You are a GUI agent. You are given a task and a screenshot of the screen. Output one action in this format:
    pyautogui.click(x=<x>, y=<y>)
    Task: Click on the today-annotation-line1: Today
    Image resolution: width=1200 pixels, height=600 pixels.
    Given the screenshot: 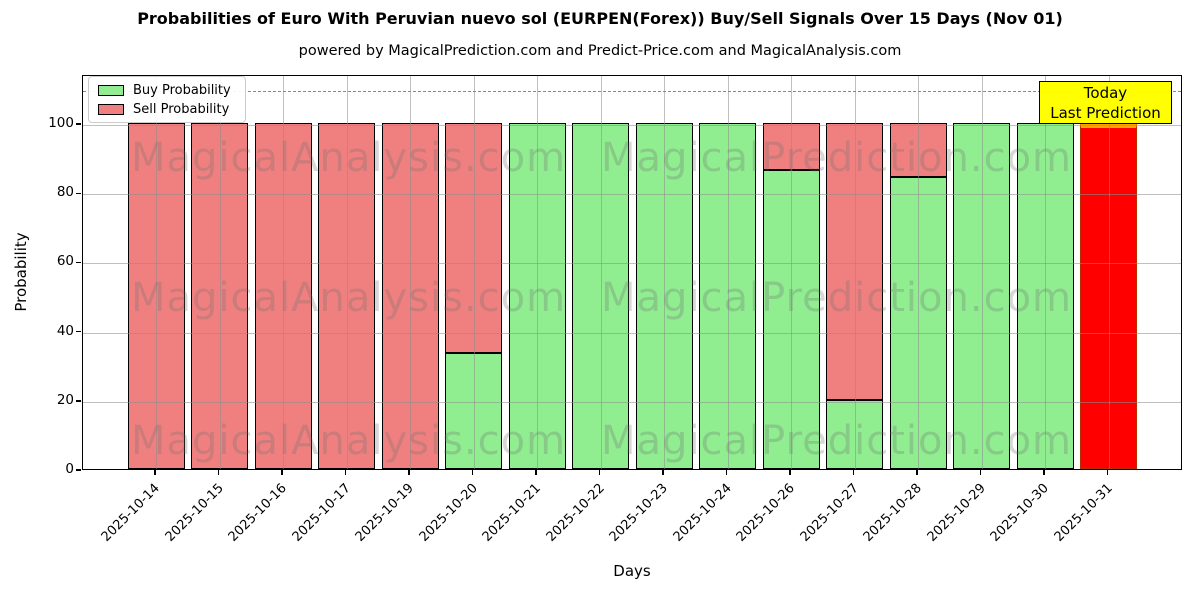 What is the action you would take?
    pyautogui.click(x=1105, y=92)
    